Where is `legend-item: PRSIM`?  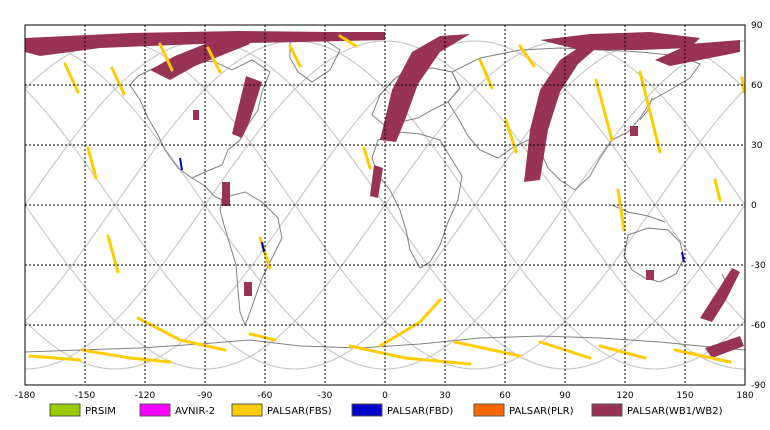
legend-item: PRSIM is located at coordinates (82, 410).